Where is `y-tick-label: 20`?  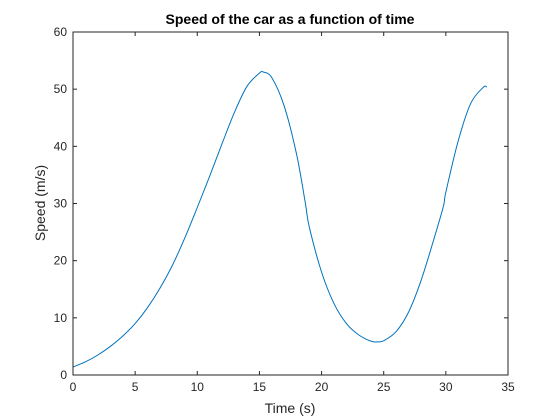 y-tick-label: 20 is located at coordinates (61, 261).